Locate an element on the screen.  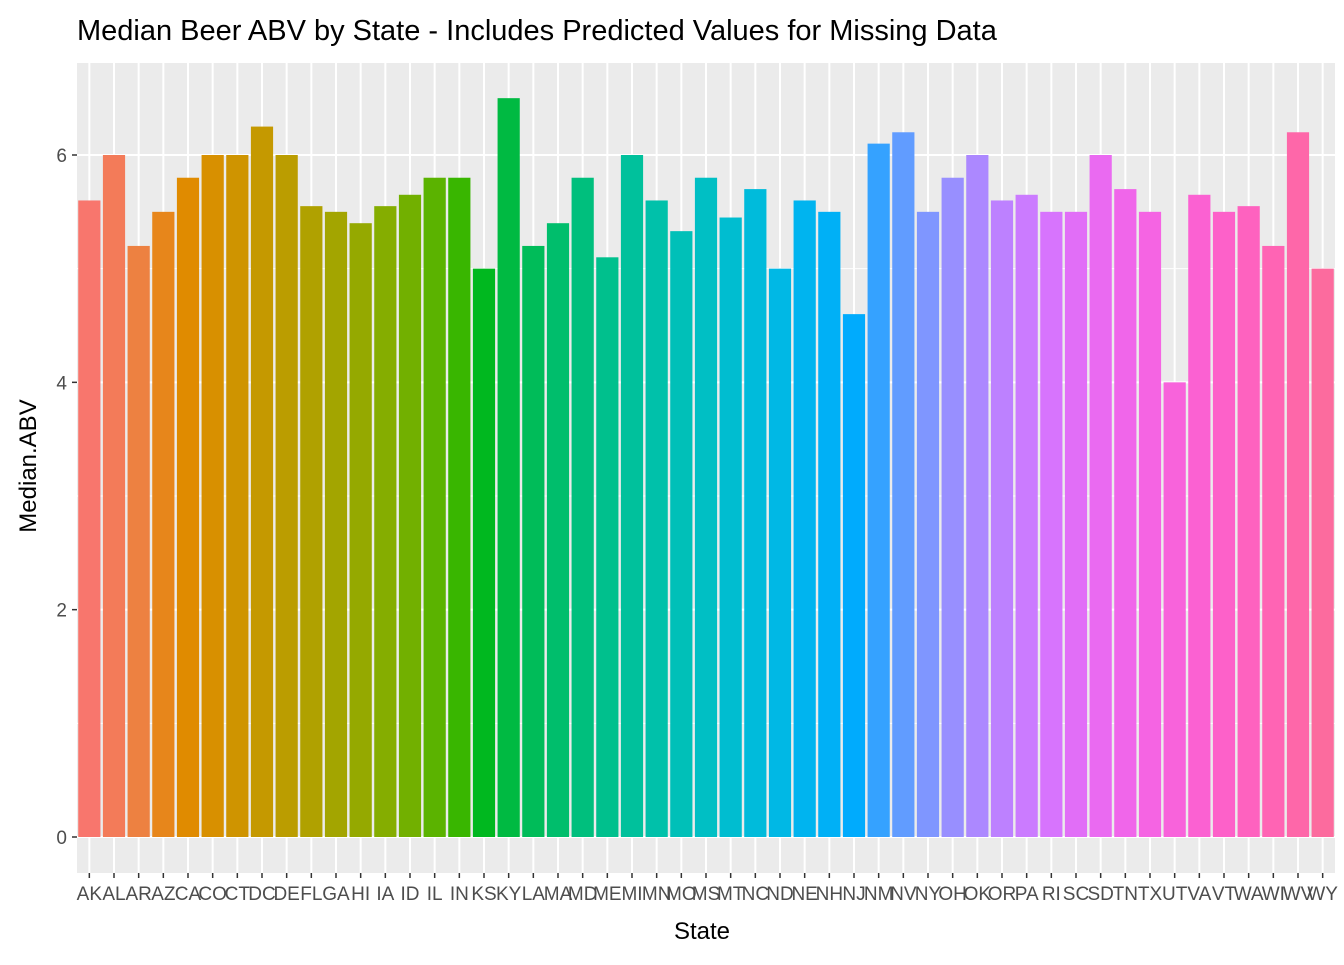
bar-tn is located at coordinates (1125, 513).